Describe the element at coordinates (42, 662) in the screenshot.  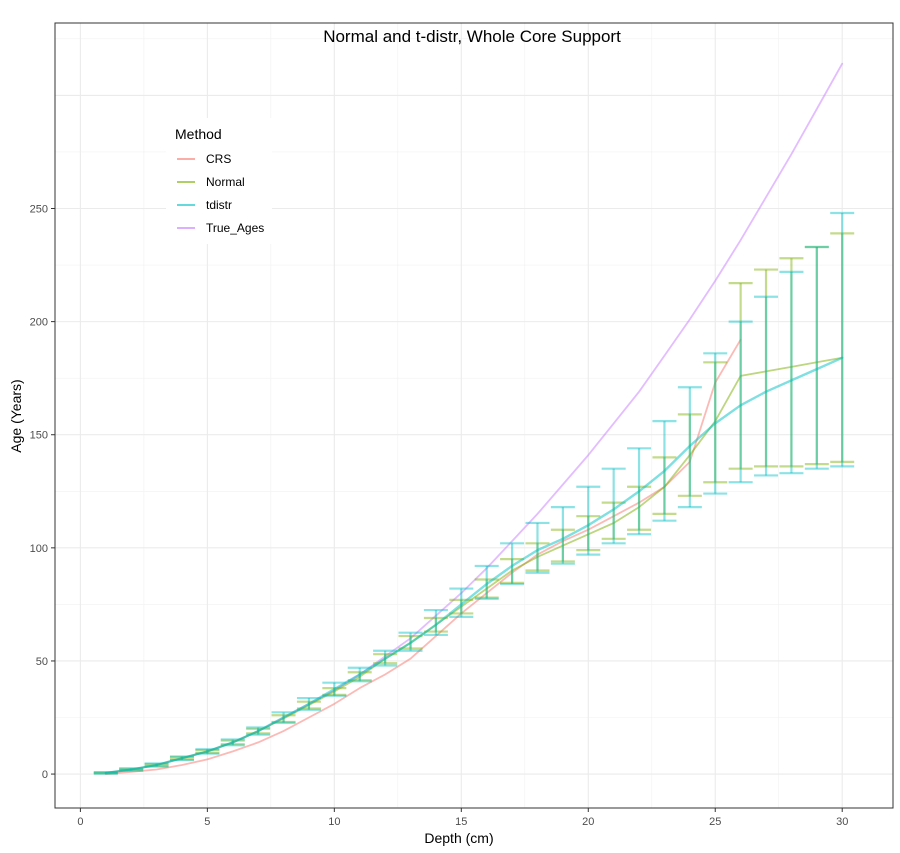
I see `y-tick-label: 50` at that location.